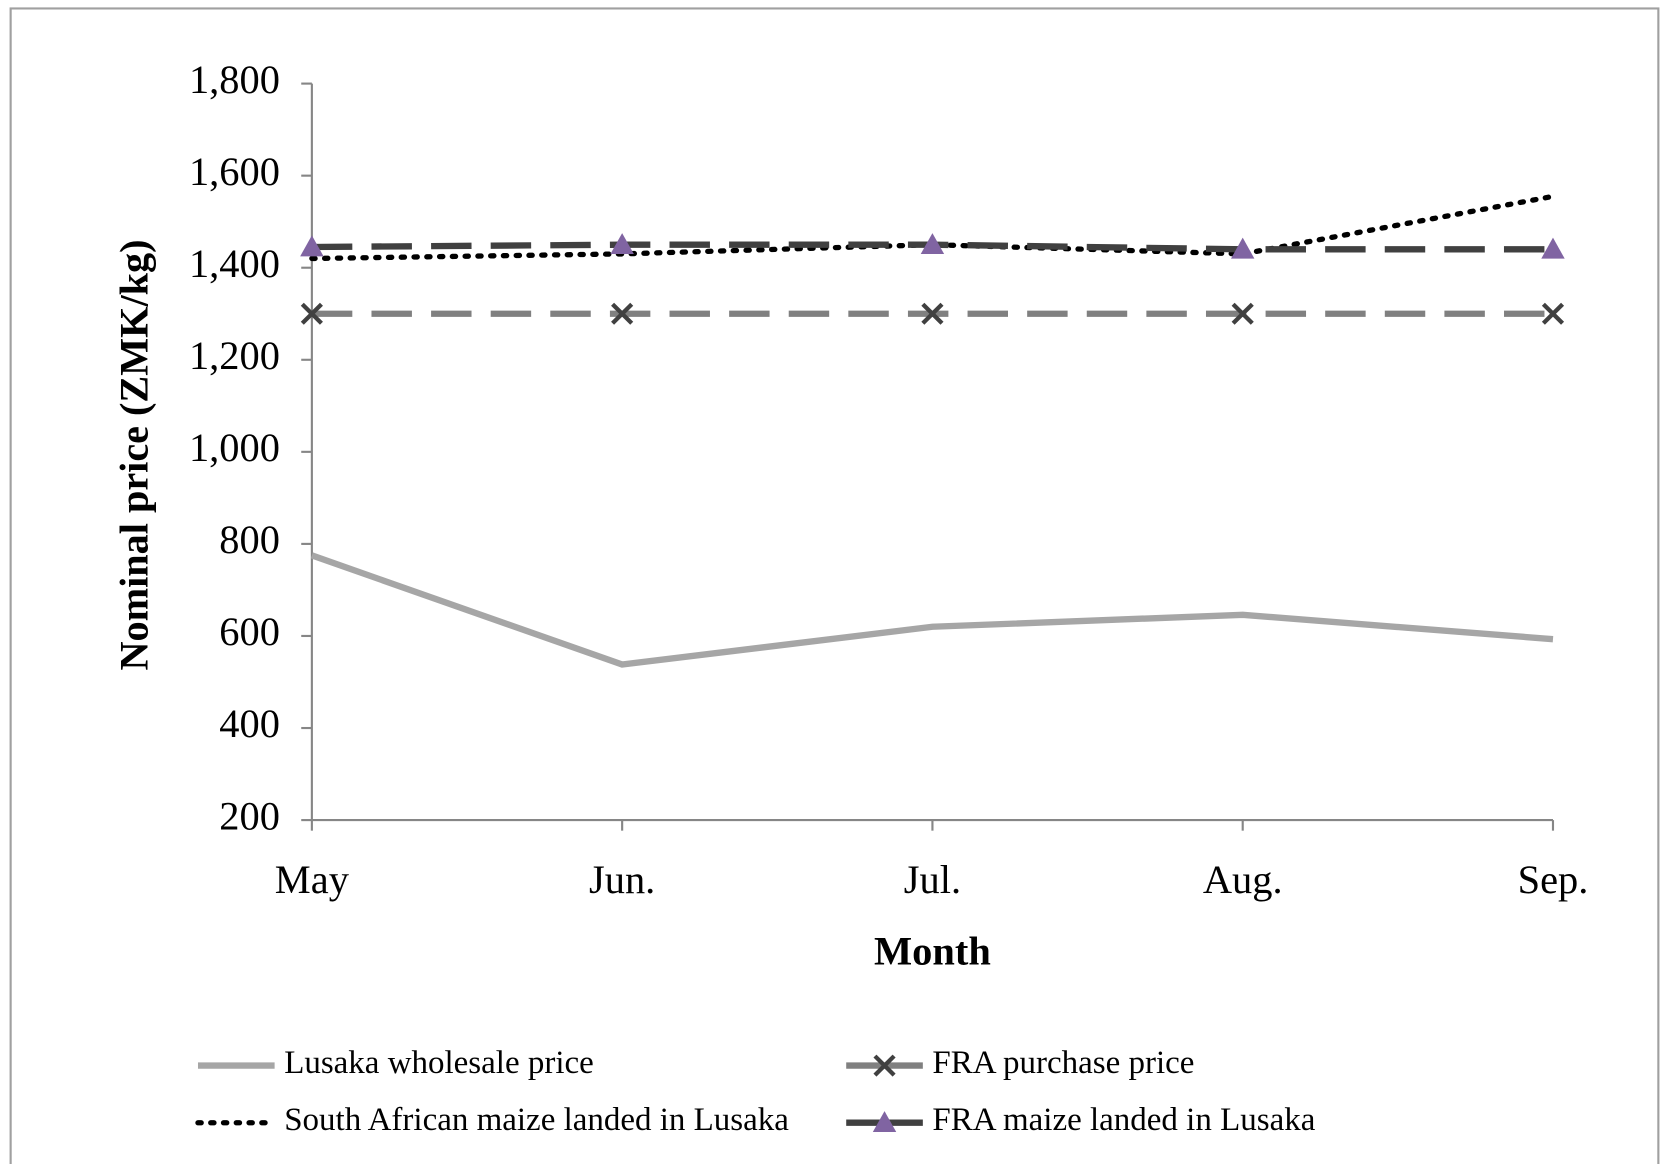 The image size is (1669, 1164). What do you see at coordinates (1123, 1120) in the screenshot?
I see `legend-label: FRA maize landed in Lusaka` at bounding box center [1123, 1120].